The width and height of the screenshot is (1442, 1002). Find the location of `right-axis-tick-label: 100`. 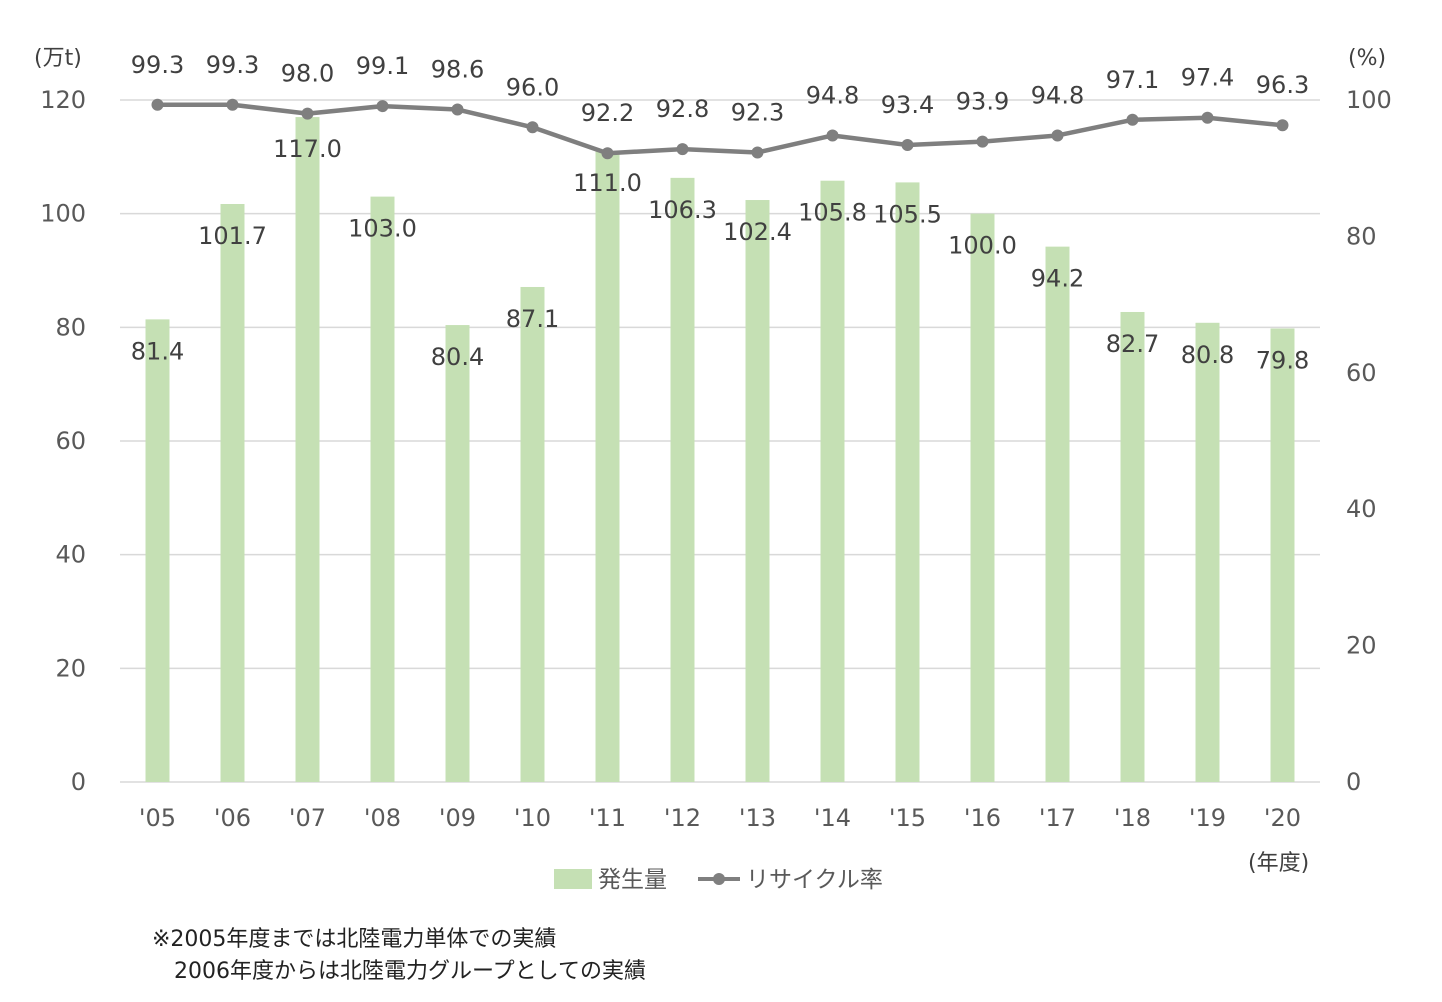

right-axis-tick-label: 100 is located at coordinates (1369, 100).